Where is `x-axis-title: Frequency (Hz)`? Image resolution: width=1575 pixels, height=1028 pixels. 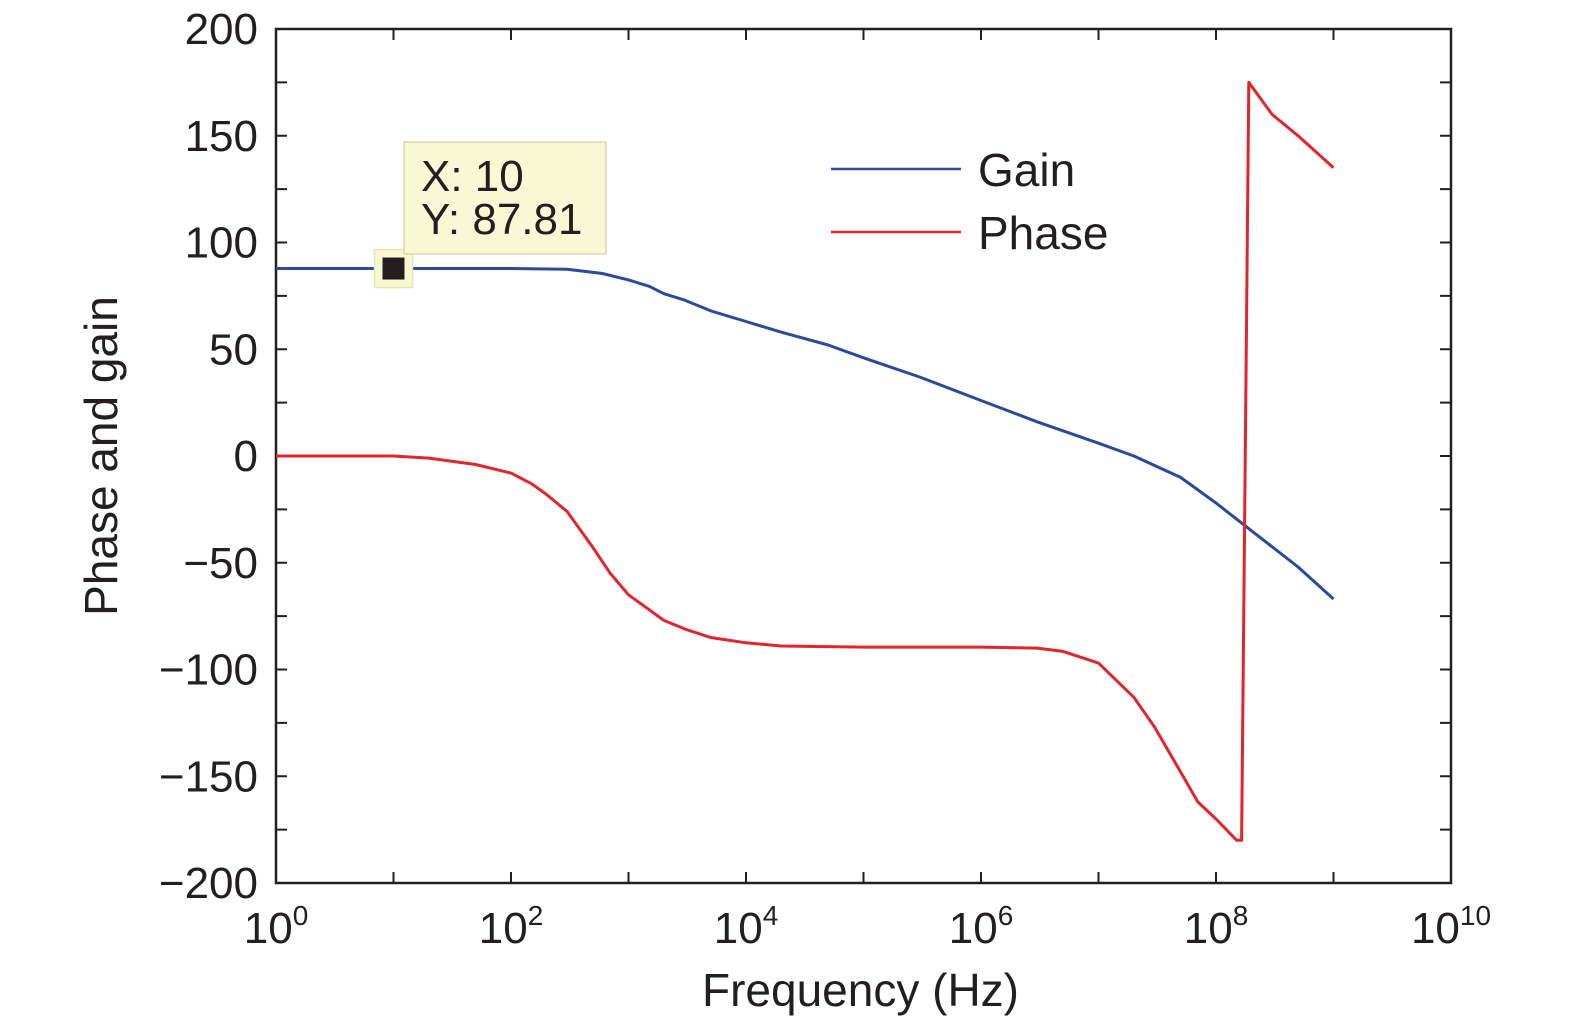 x-axis-title: Frequency (Hz) is located at coordinates (860, 990).